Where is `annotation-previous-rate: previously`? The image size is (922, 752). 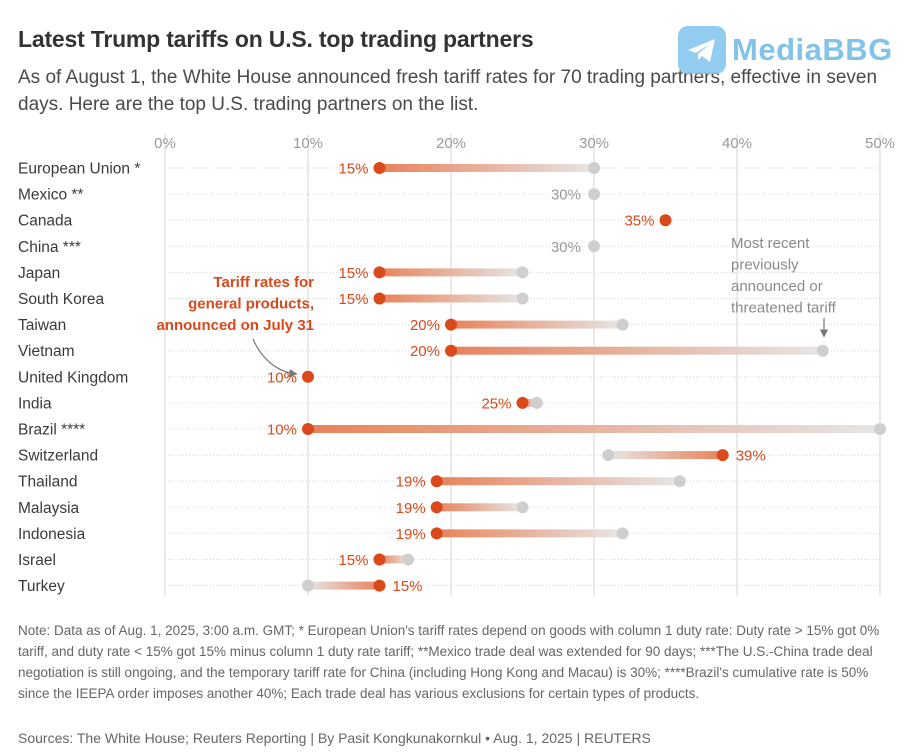
annotation-previous-rate: previously is located at coordinates (765, 265).